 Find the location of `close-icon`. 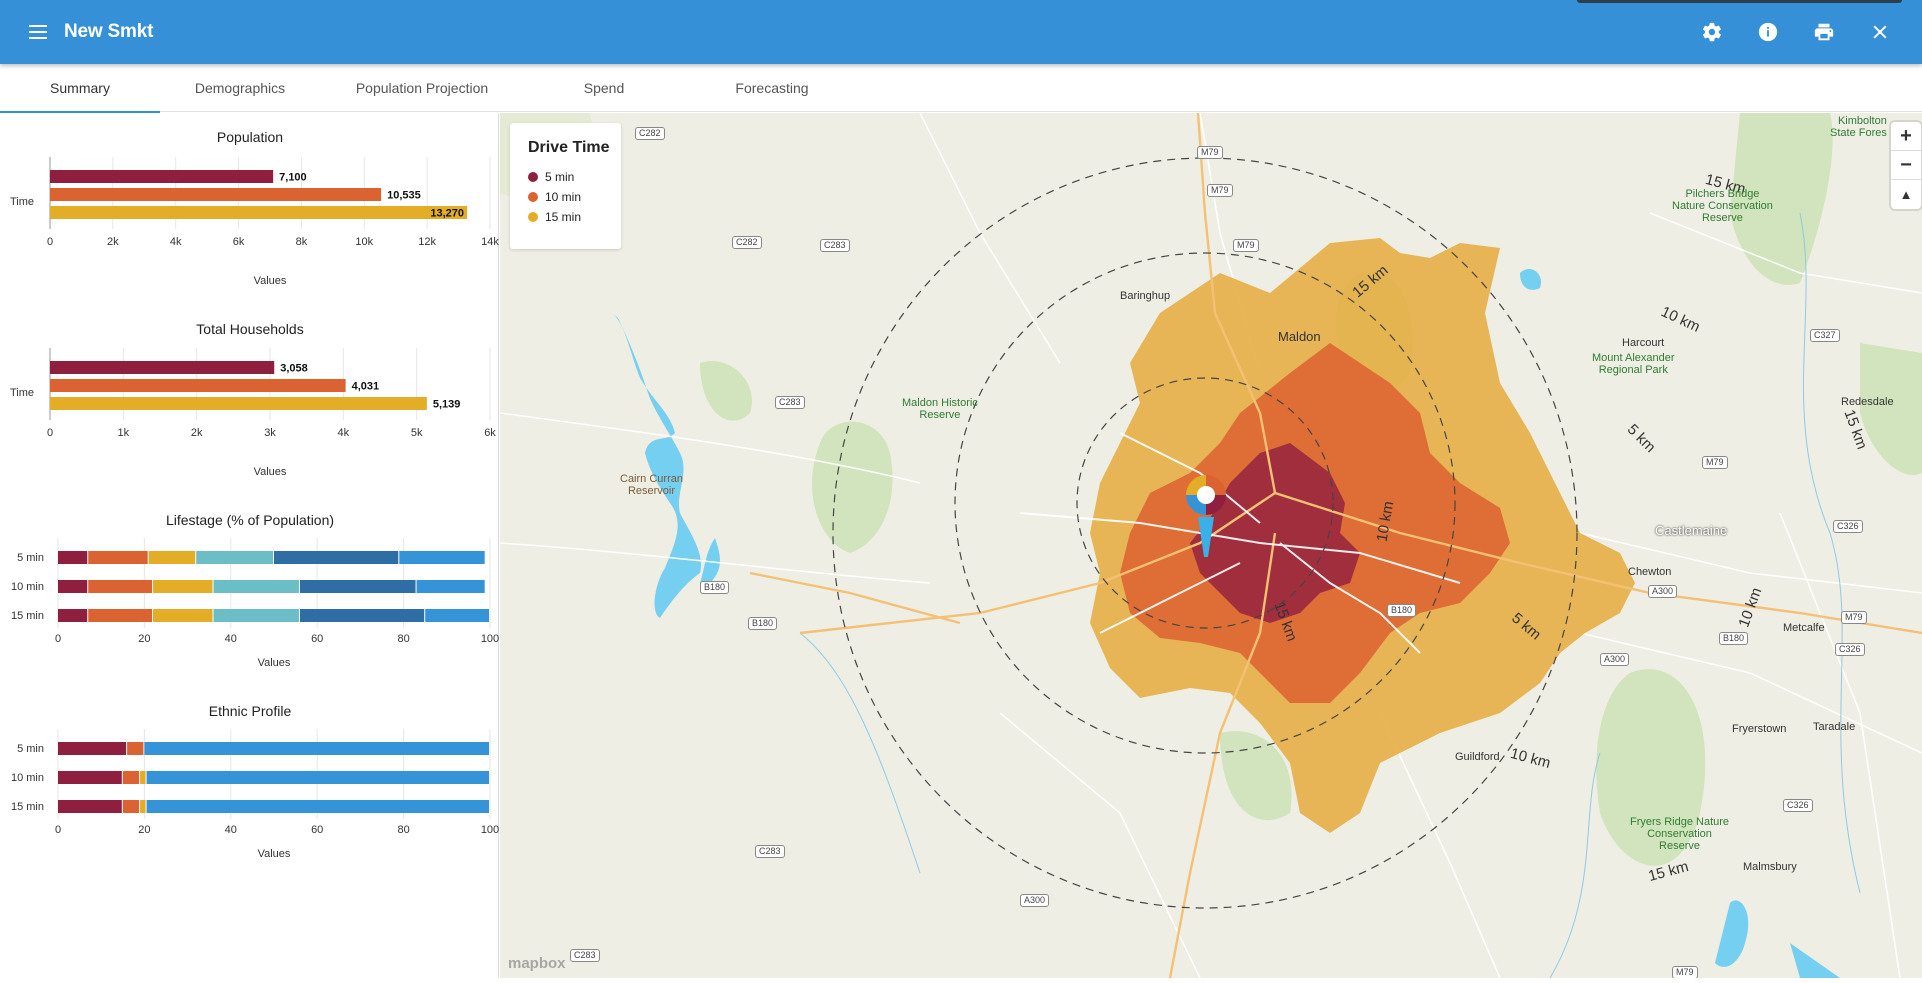

close-icon is located at coordinates (1880, 32).